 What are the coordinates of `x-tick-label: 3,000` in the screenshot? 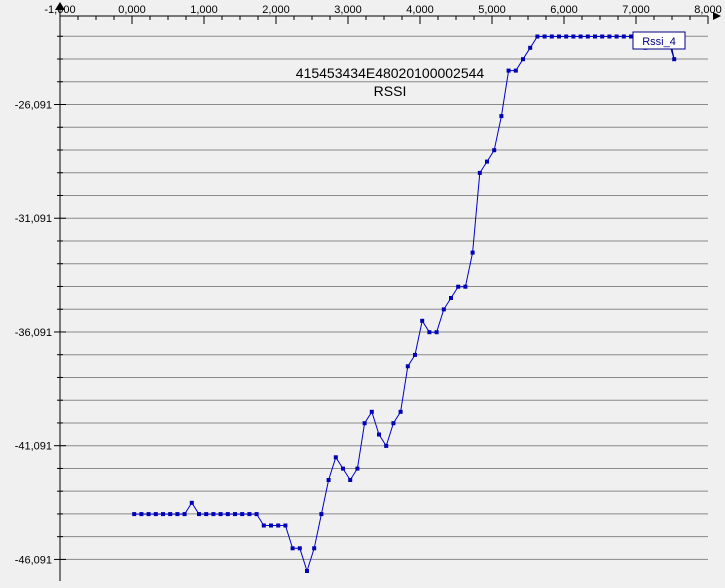 It's located at (348, 10).